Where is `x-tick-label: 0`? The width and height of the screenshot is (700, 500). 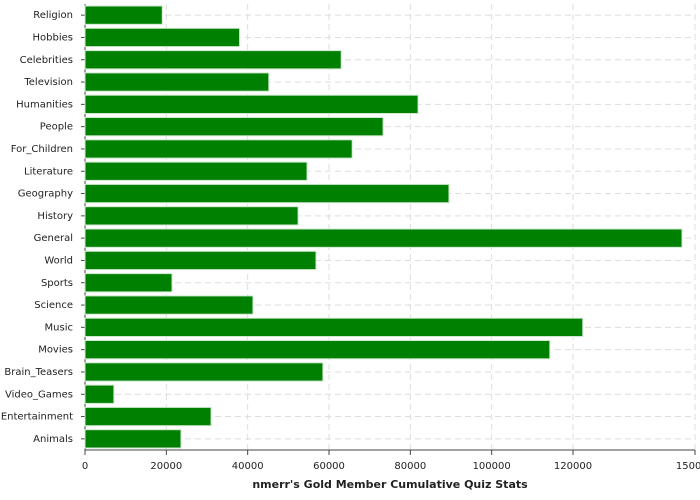
x-tick-label: 0 is located at coordinates (85, 466).